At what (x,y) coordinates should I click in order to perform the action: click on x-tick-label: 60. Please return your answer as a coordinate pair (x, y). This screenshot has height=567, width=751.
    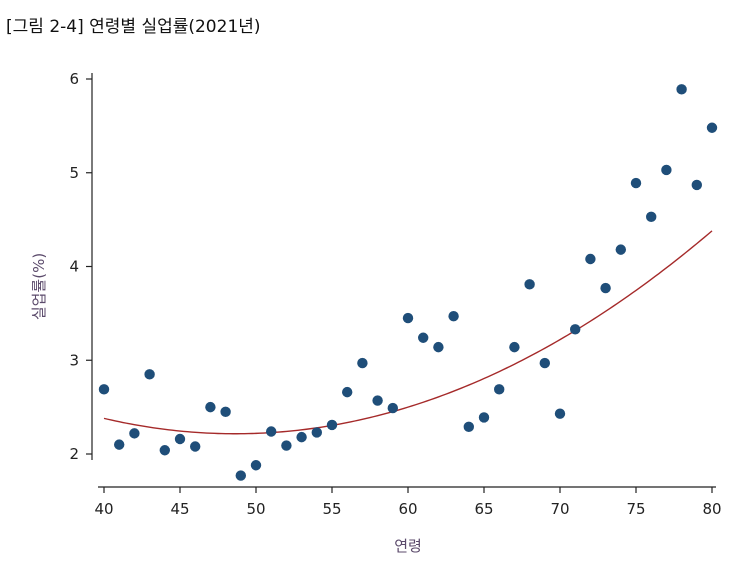
    Looking at the image, I should click on (407, 509).